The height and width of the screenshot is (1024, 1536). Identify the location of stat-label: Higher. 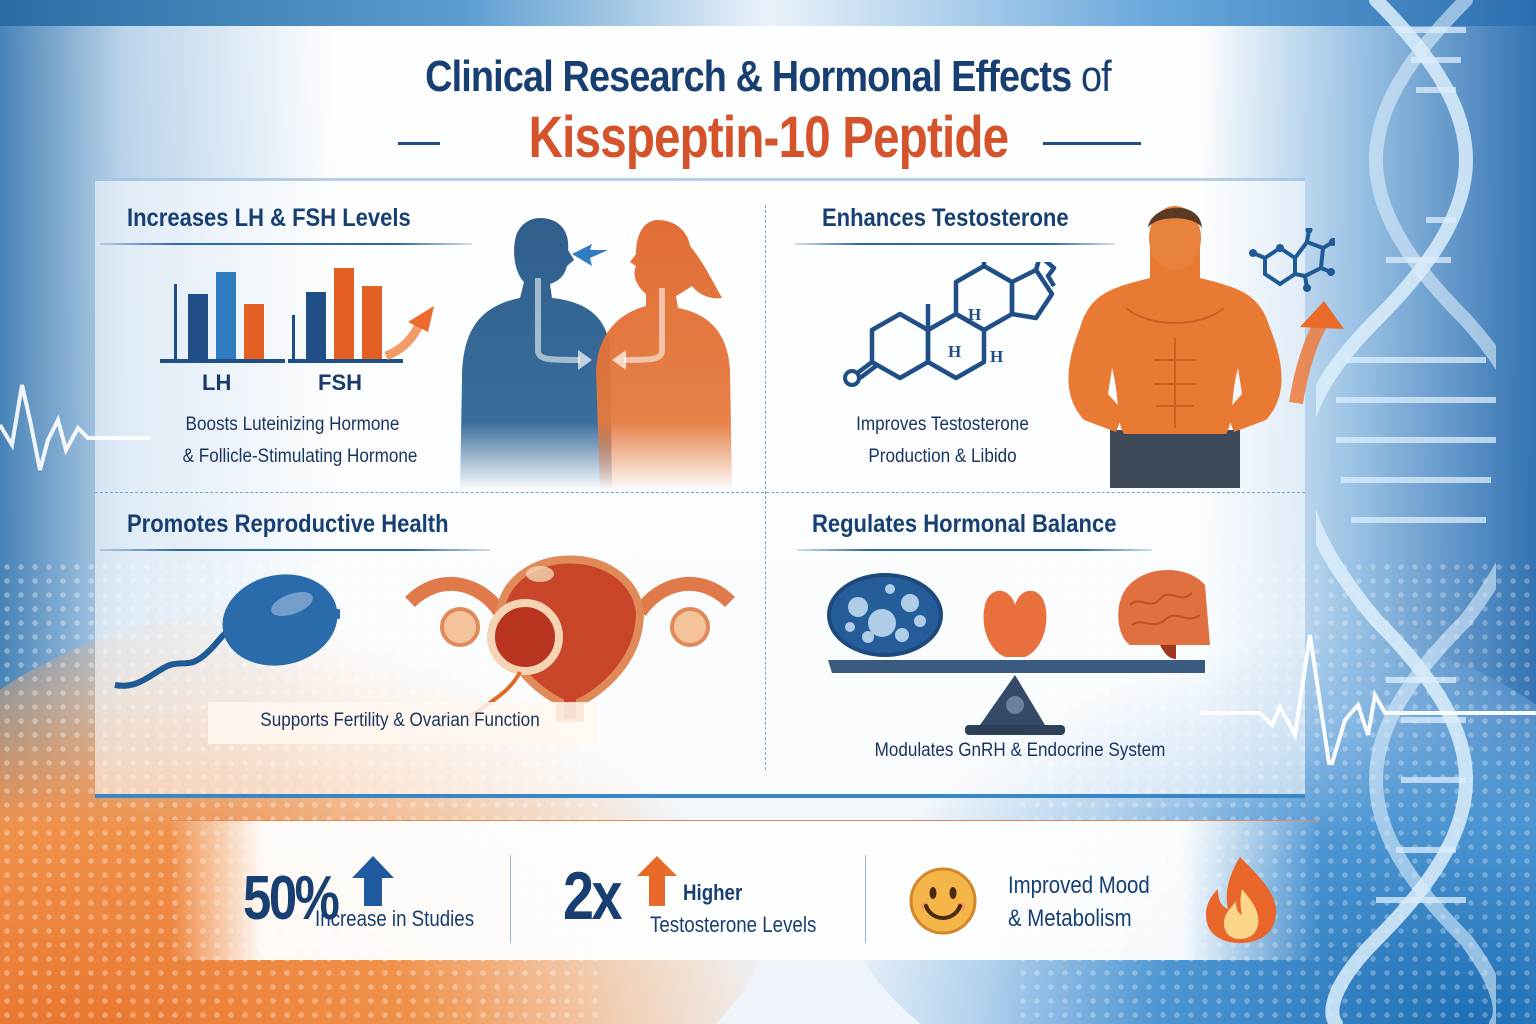
(713, 892).